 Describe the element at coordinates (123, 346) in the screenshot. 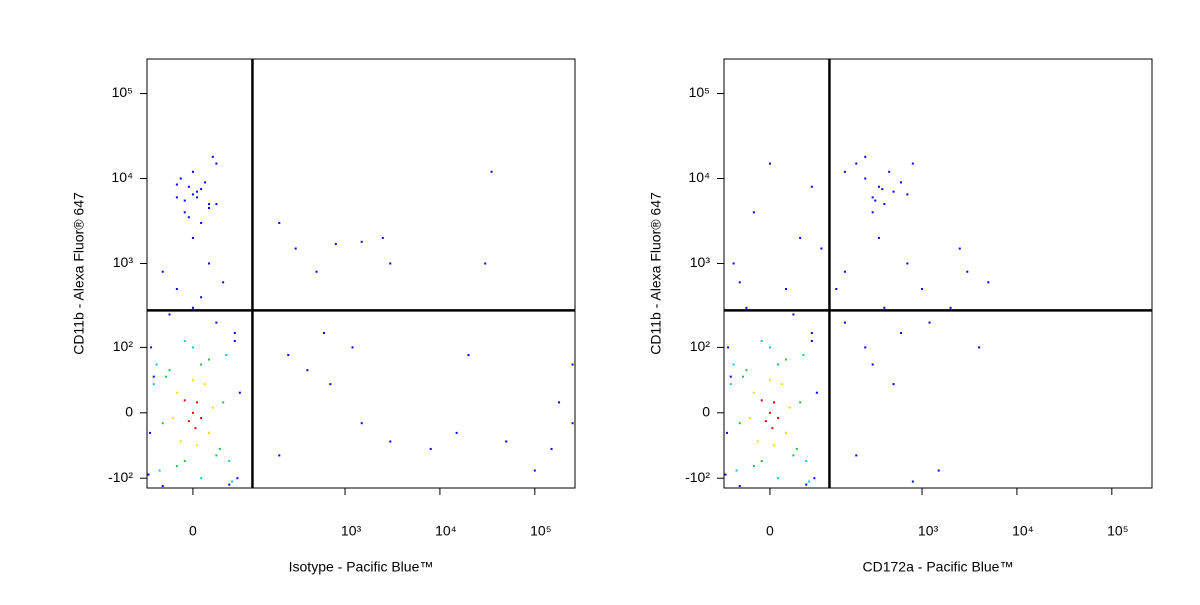

I see `y-tick-label: 10²` at that location.